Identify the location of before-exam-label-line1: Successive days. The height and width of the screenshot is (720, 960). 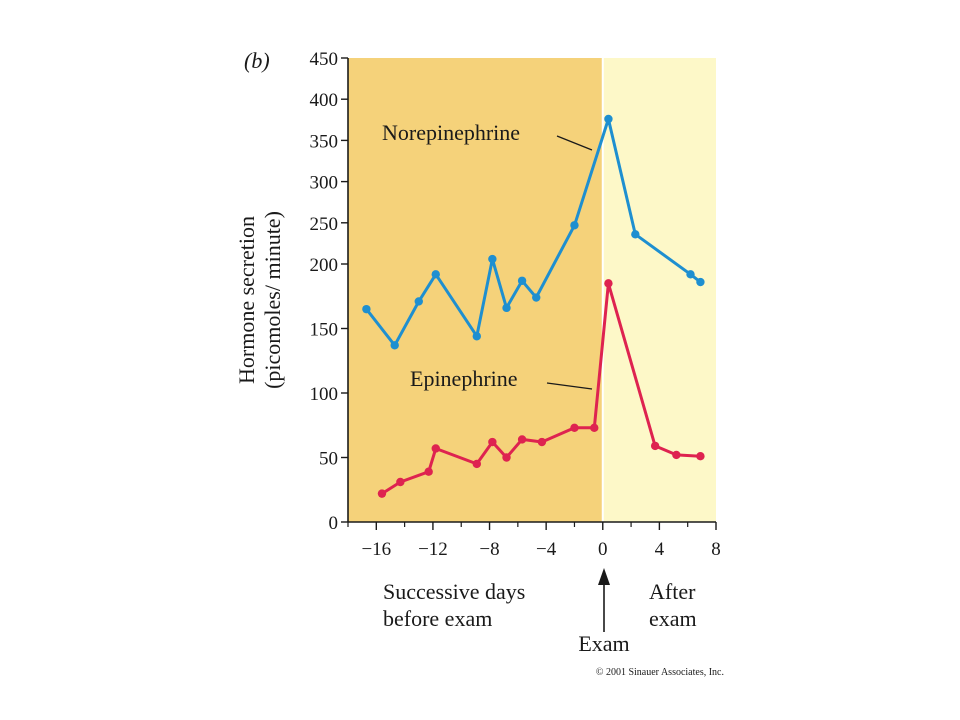
(454, 591).